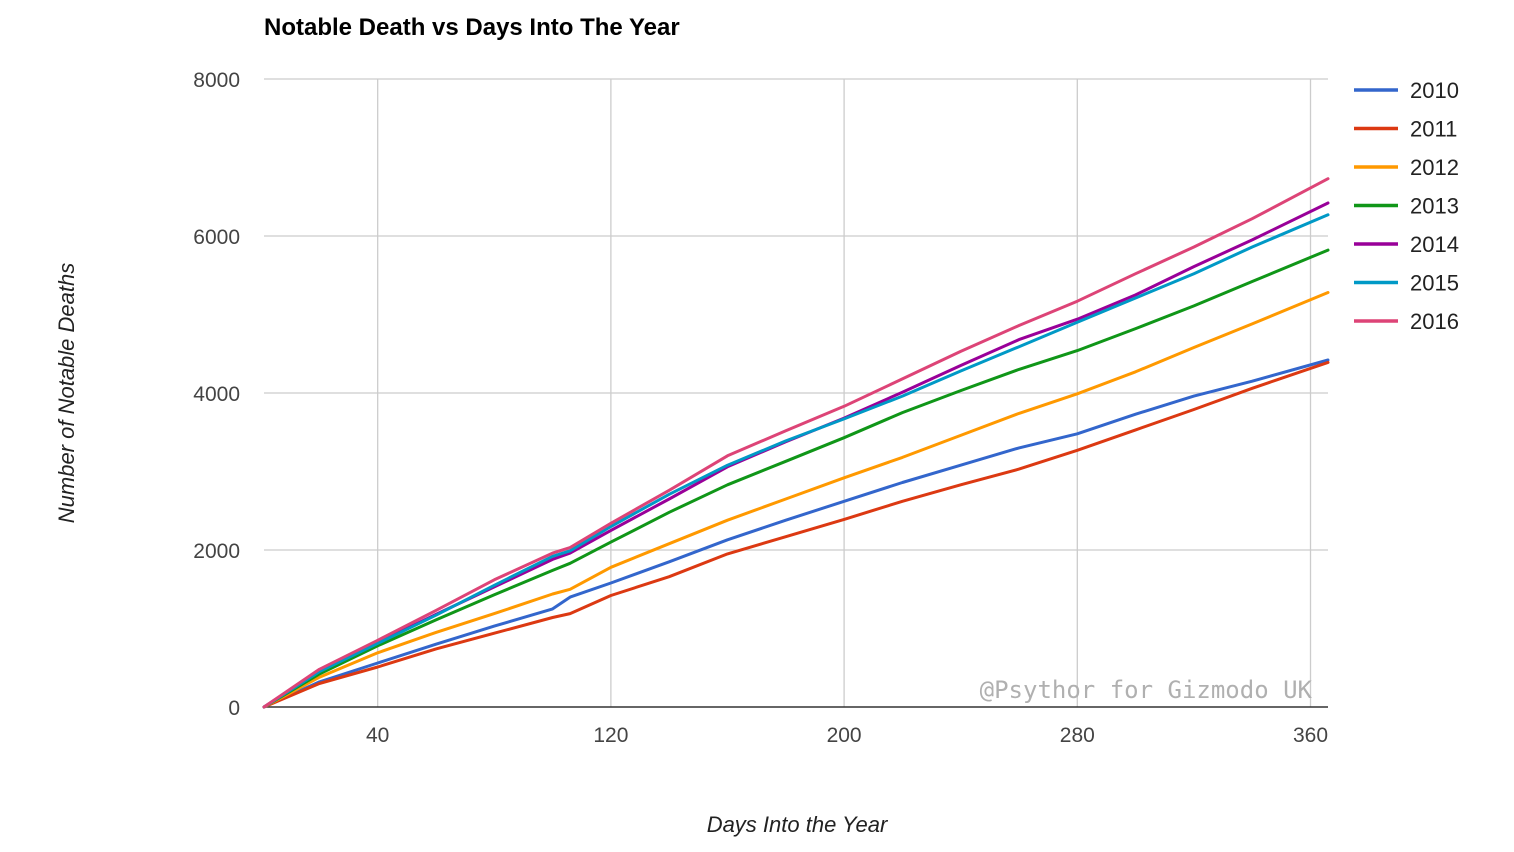  What do you see at coordinates (1433, 129) in the screenshot?
I see `legend-label-2011: 2011` at bounding box center [1433, 129].